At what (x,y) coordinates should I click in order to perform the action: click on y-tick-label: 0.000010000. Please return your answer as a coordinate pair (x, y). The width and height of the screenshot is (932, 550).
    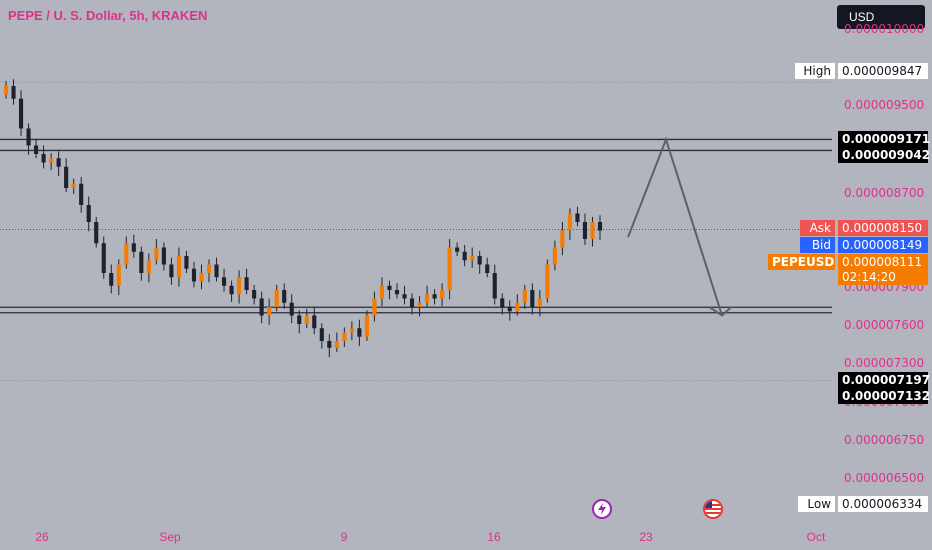
    Looking at the image, I should click on (884, 29).